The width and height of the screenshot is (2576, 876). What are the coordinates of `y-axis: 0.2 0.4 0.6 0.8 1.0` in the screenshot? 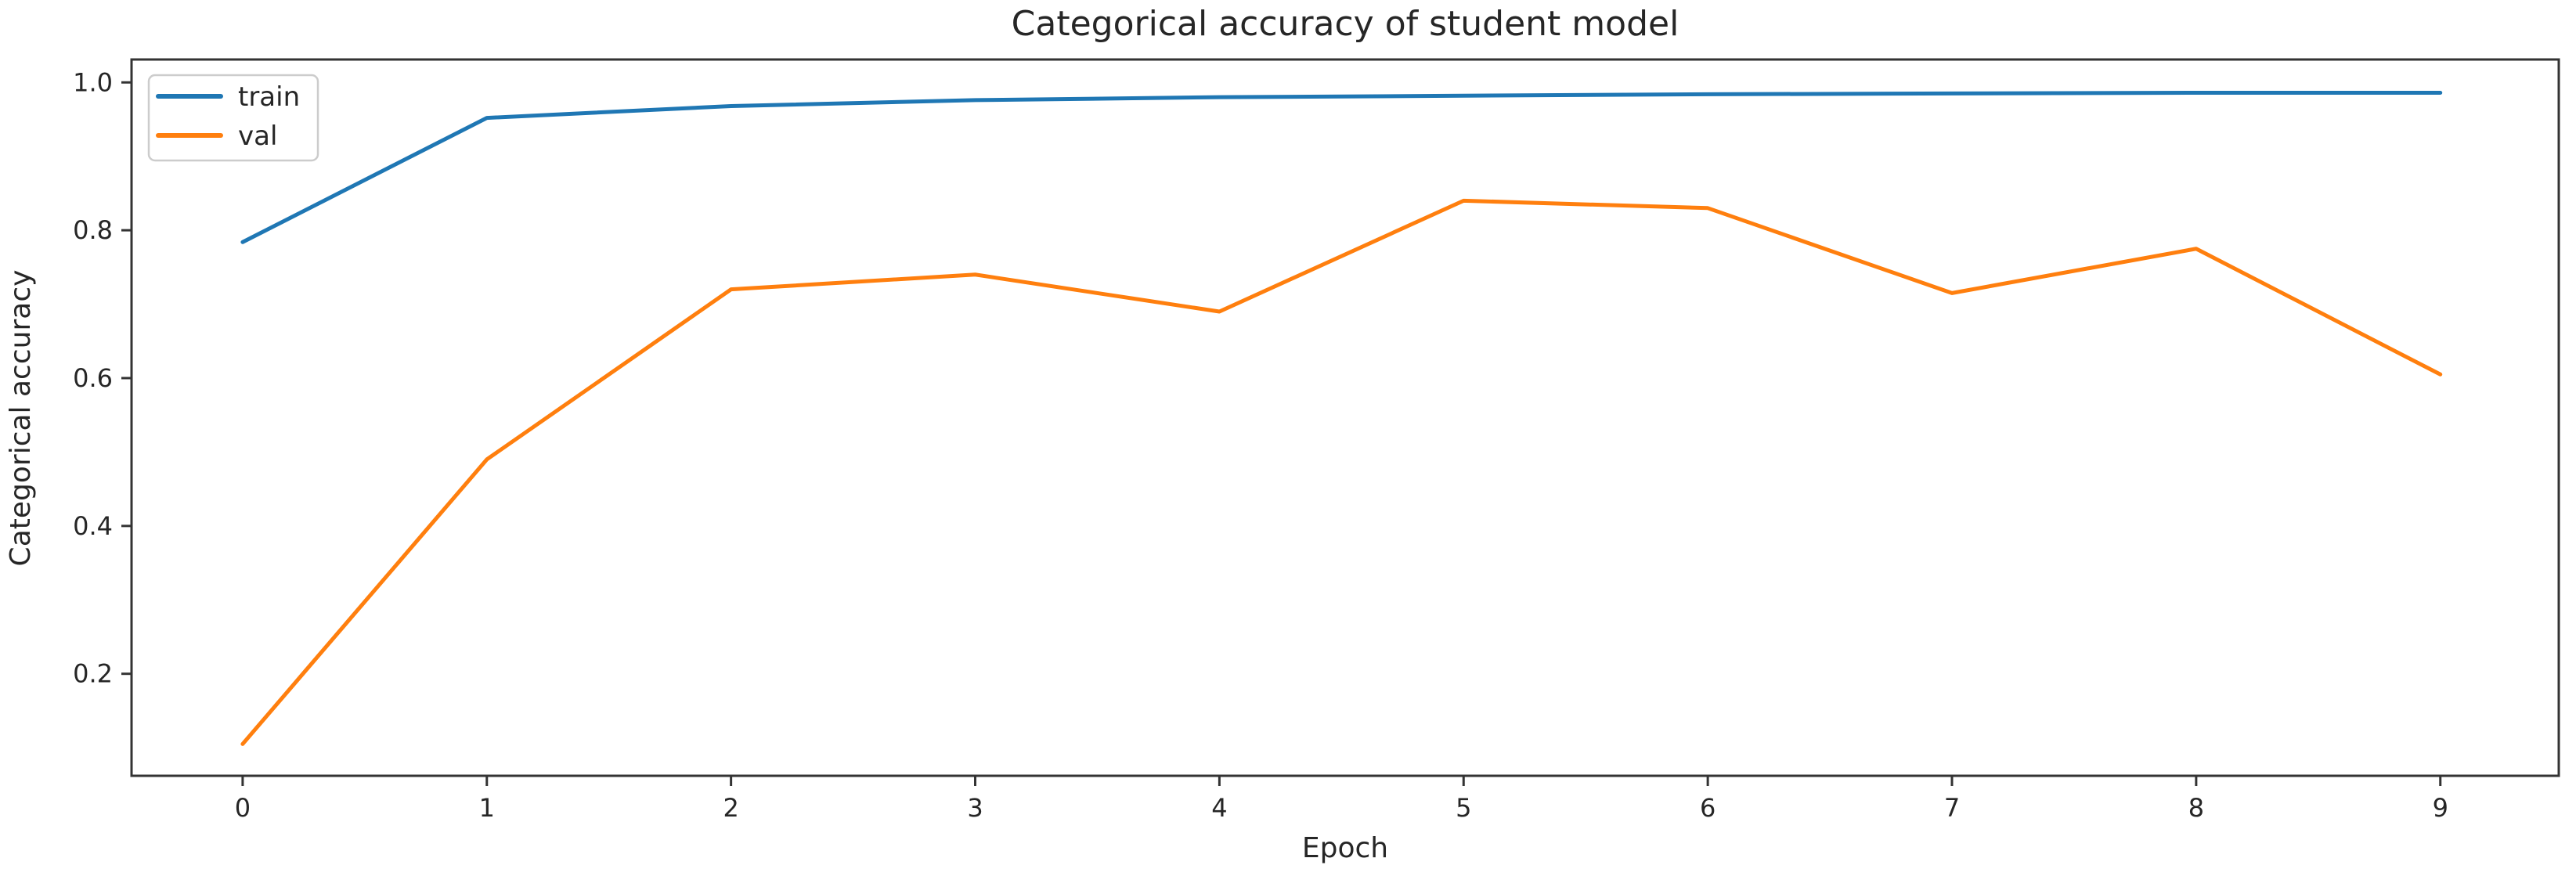 It's located at (103, 378).